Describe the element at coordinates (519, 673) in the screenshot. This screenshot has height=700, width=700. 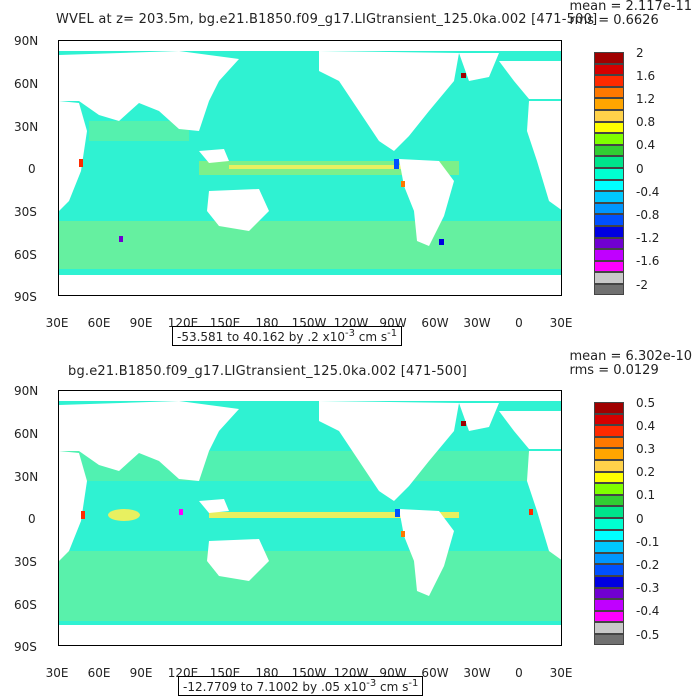
I see `lon-tick: 0` at that location.